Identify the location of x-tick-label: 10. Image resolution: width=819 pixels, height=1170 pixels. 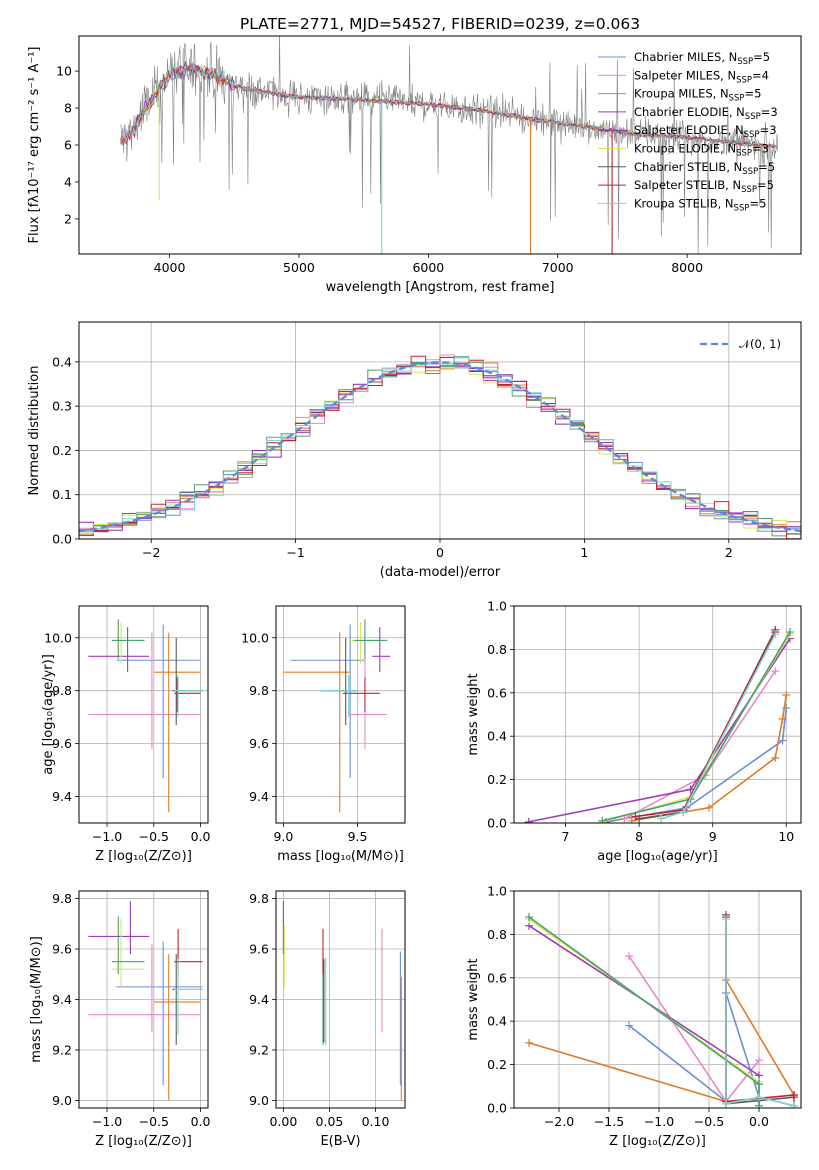
(786, 836).